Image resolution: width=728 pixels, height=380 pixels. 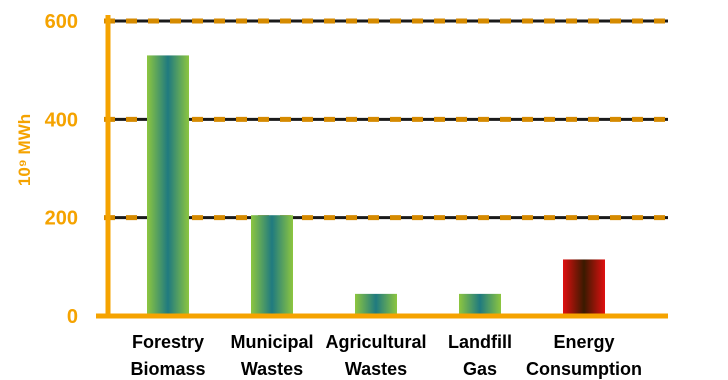 I want to click on y-axis-label: 10⁹ MWh, so click(x=24, y=150).